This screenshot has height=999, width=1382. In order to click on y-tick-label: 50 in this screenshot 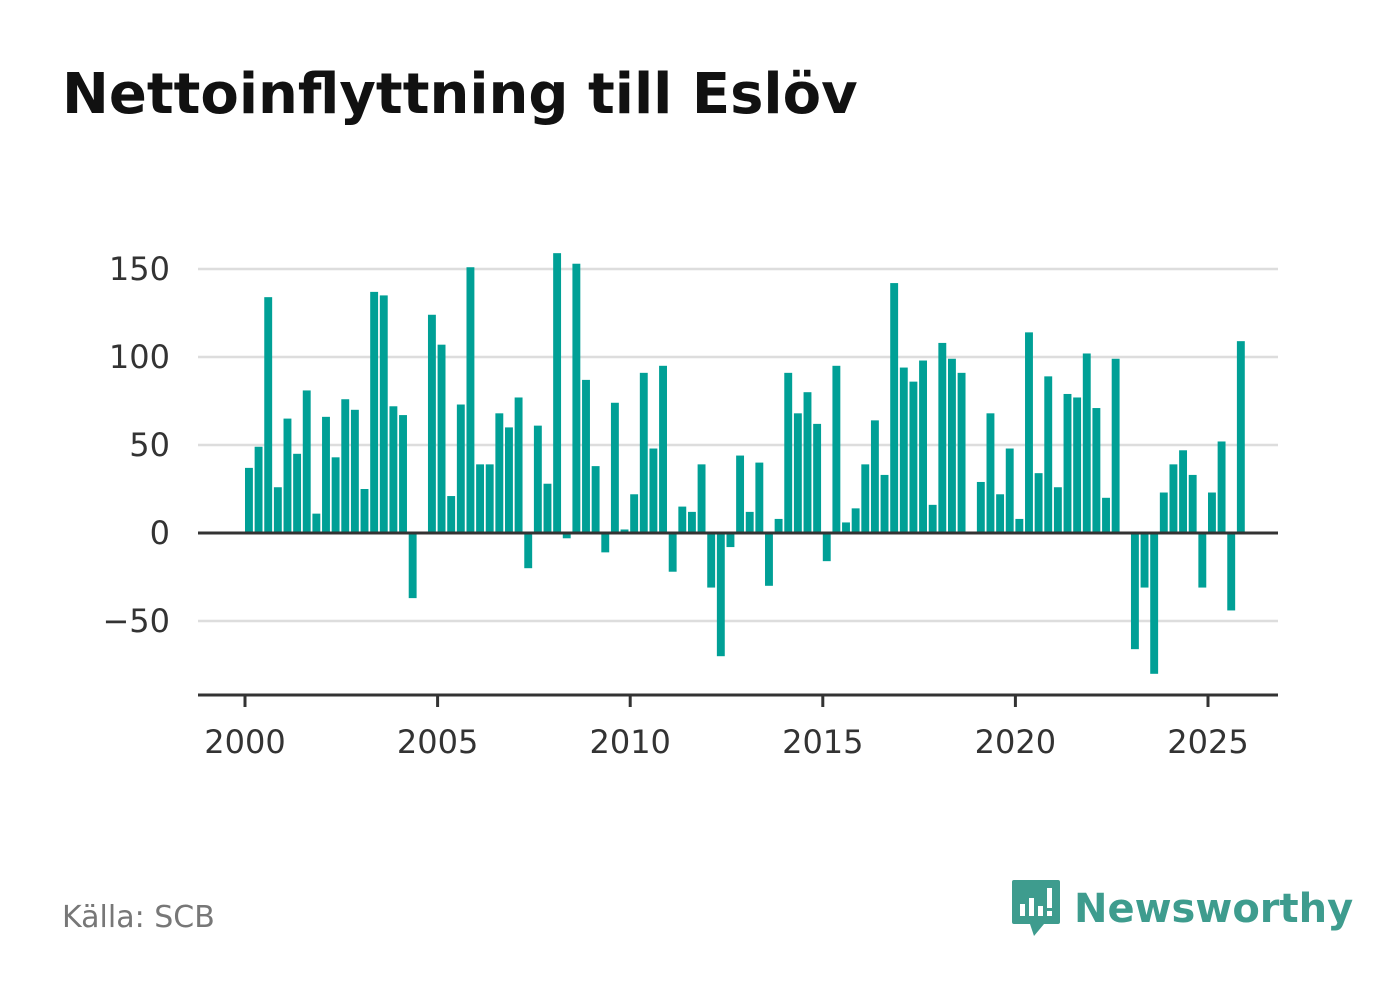, I will do `click(149, 445)`.